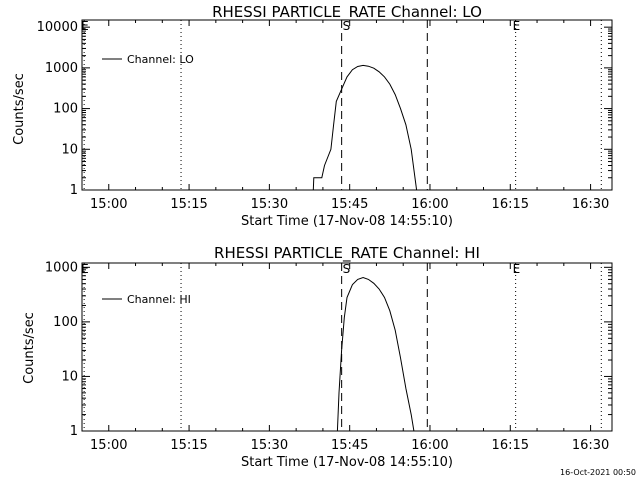 This screenshot has height=480, width=640. I want to click on chart-hi-ytick-label-3: 1000, so click(61, 267).